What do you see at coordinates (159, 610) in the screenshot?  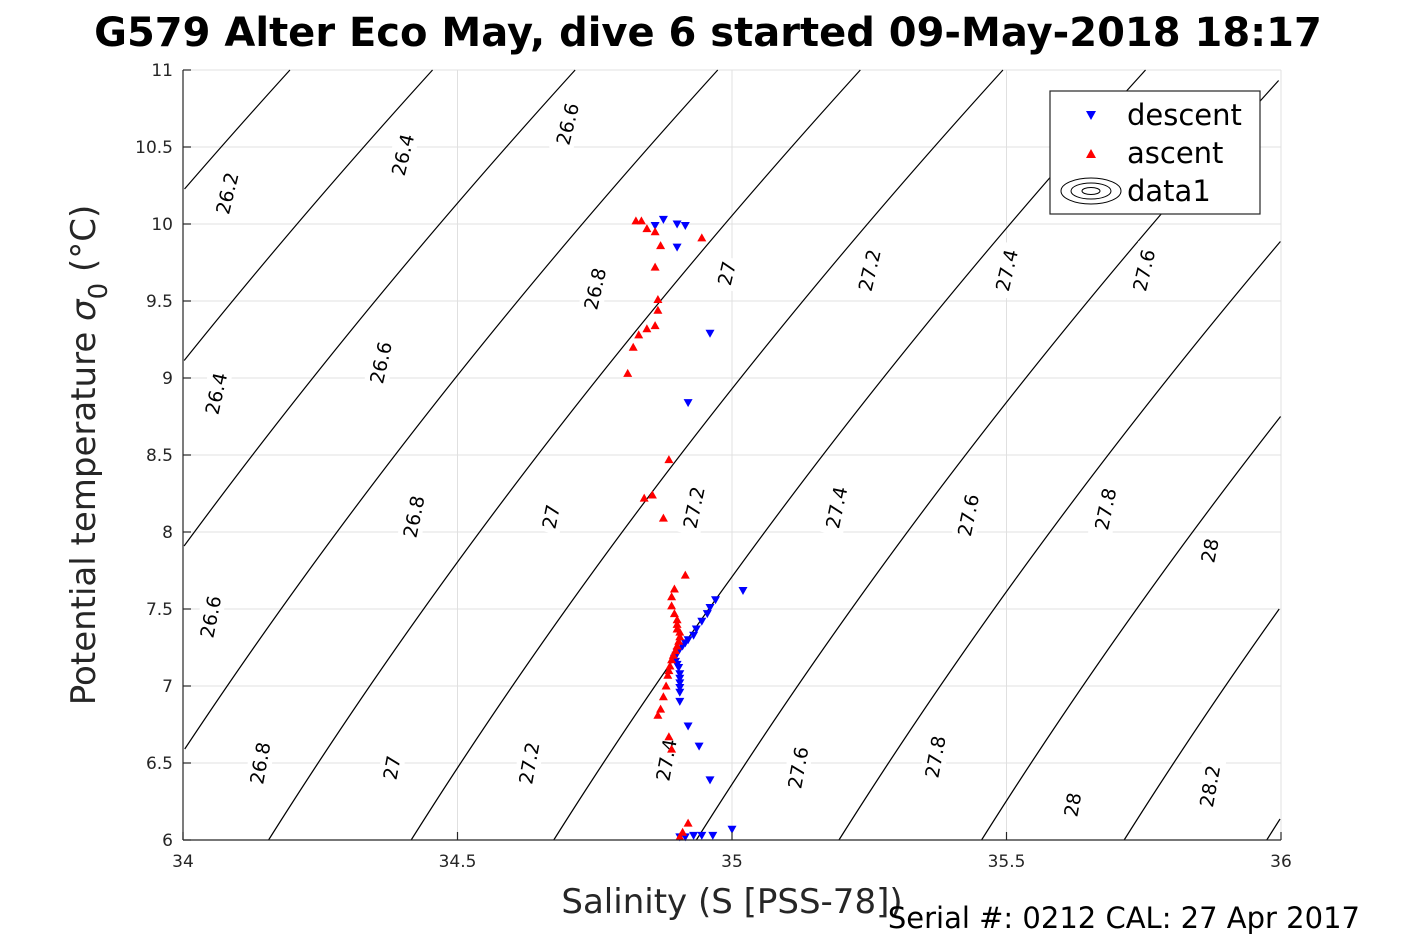 I see `y-tick-label: 7.5` at bounding box center [159, 610].